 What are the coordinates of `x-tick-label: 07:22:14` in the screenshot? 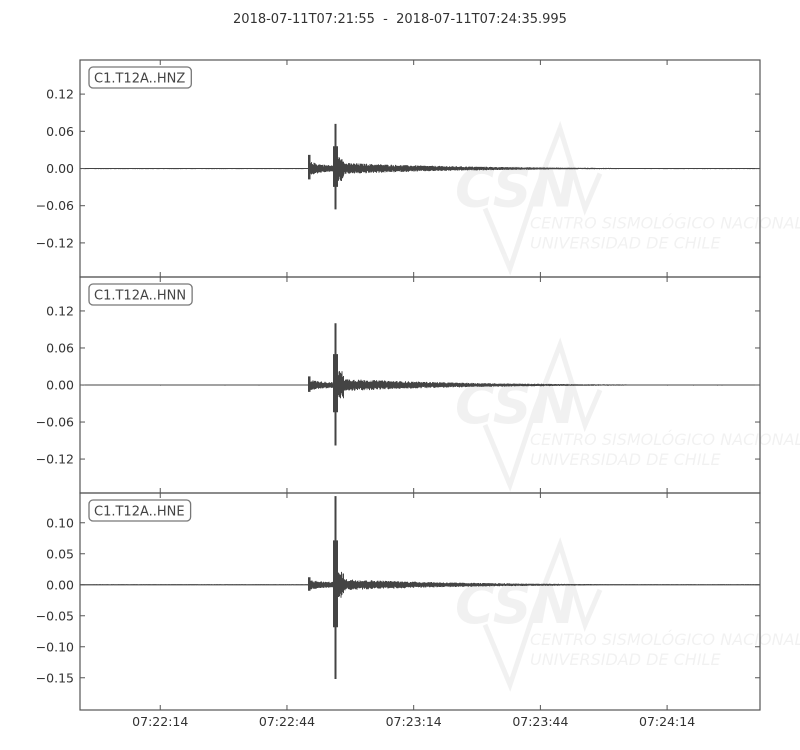 It's located at (160, 721).